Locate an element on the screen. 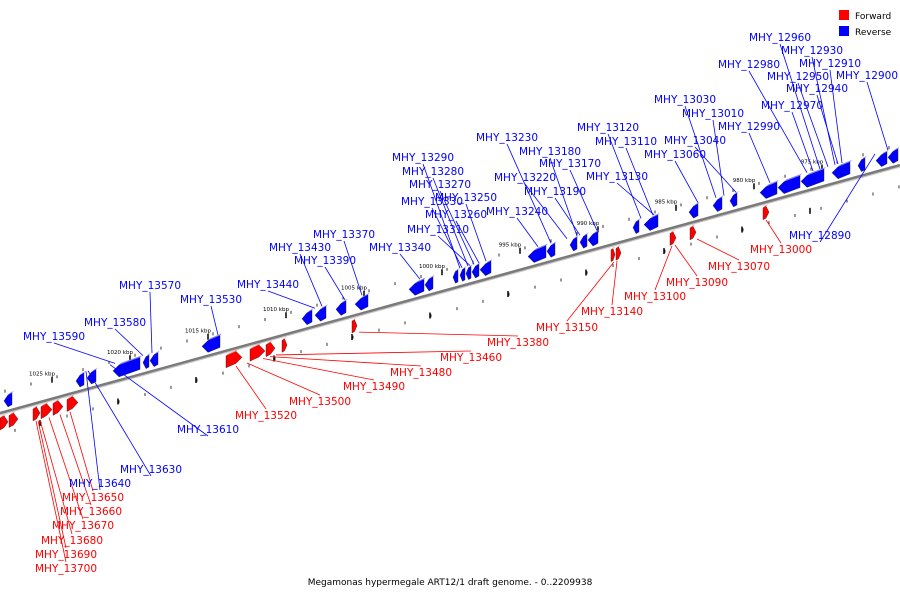 This screenshot has height=600, width=900. ruler-label: 1005 kbp is located at coordinates (354, 288).